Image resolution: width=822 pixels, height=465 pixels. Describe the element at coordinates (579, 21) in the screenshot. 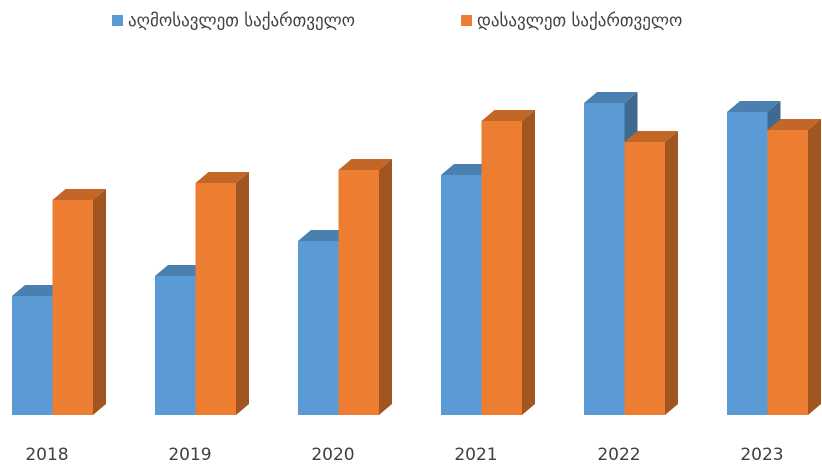

I see `legend-label: დასავლეთ საქართველო` at that location.